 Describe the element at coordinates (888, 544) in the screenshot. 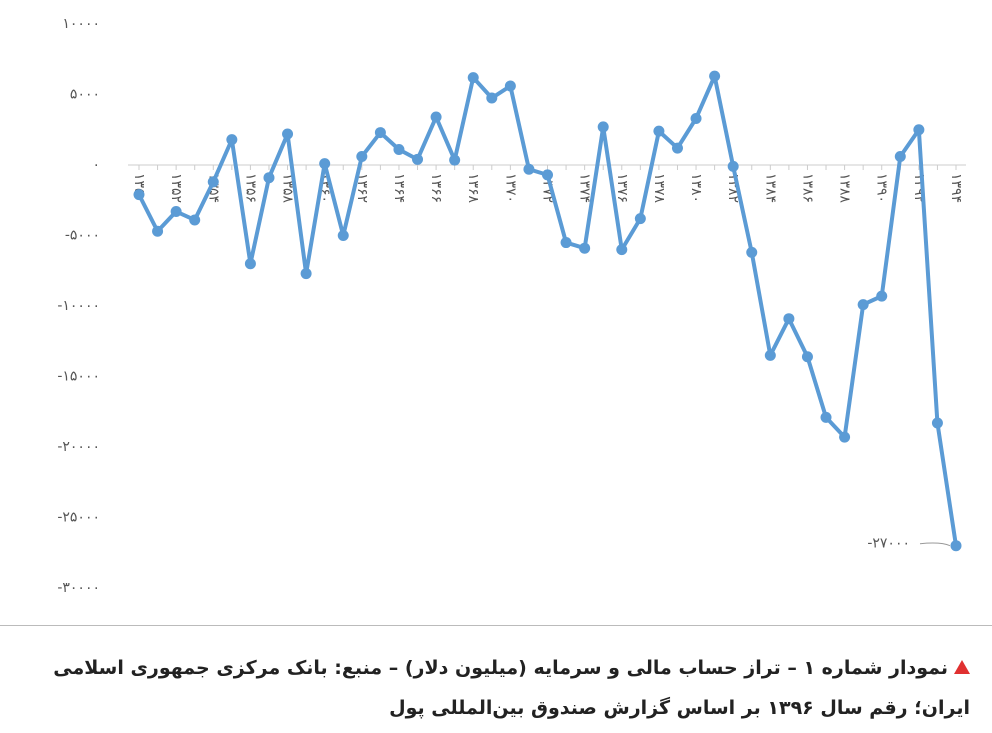

I see `data-label: -۲۷۰۰۰` at that location.